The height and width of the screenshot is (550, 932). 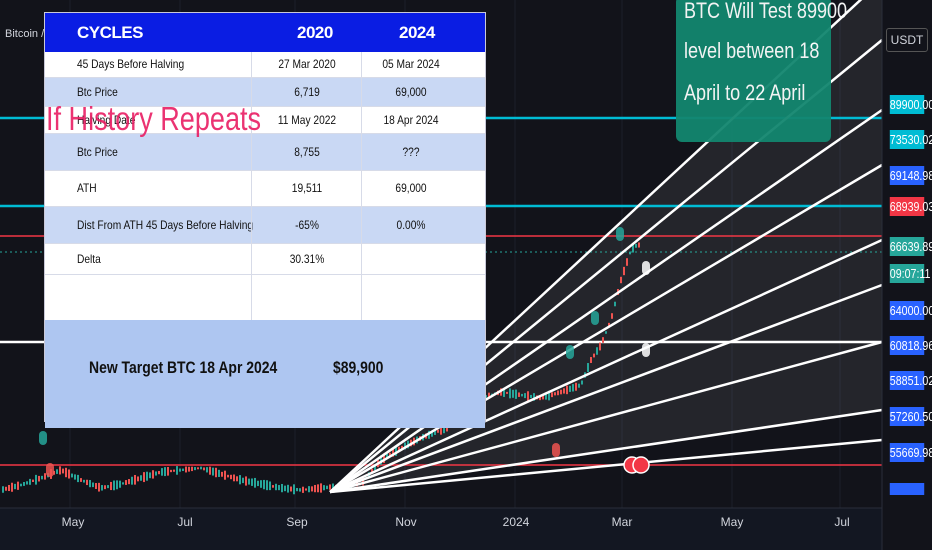 What do you see at coordinates (183, 367) in the screenshot?
I see `target-label: New Target BTC 18 Apr 2024` at bounding box center [183, 367].